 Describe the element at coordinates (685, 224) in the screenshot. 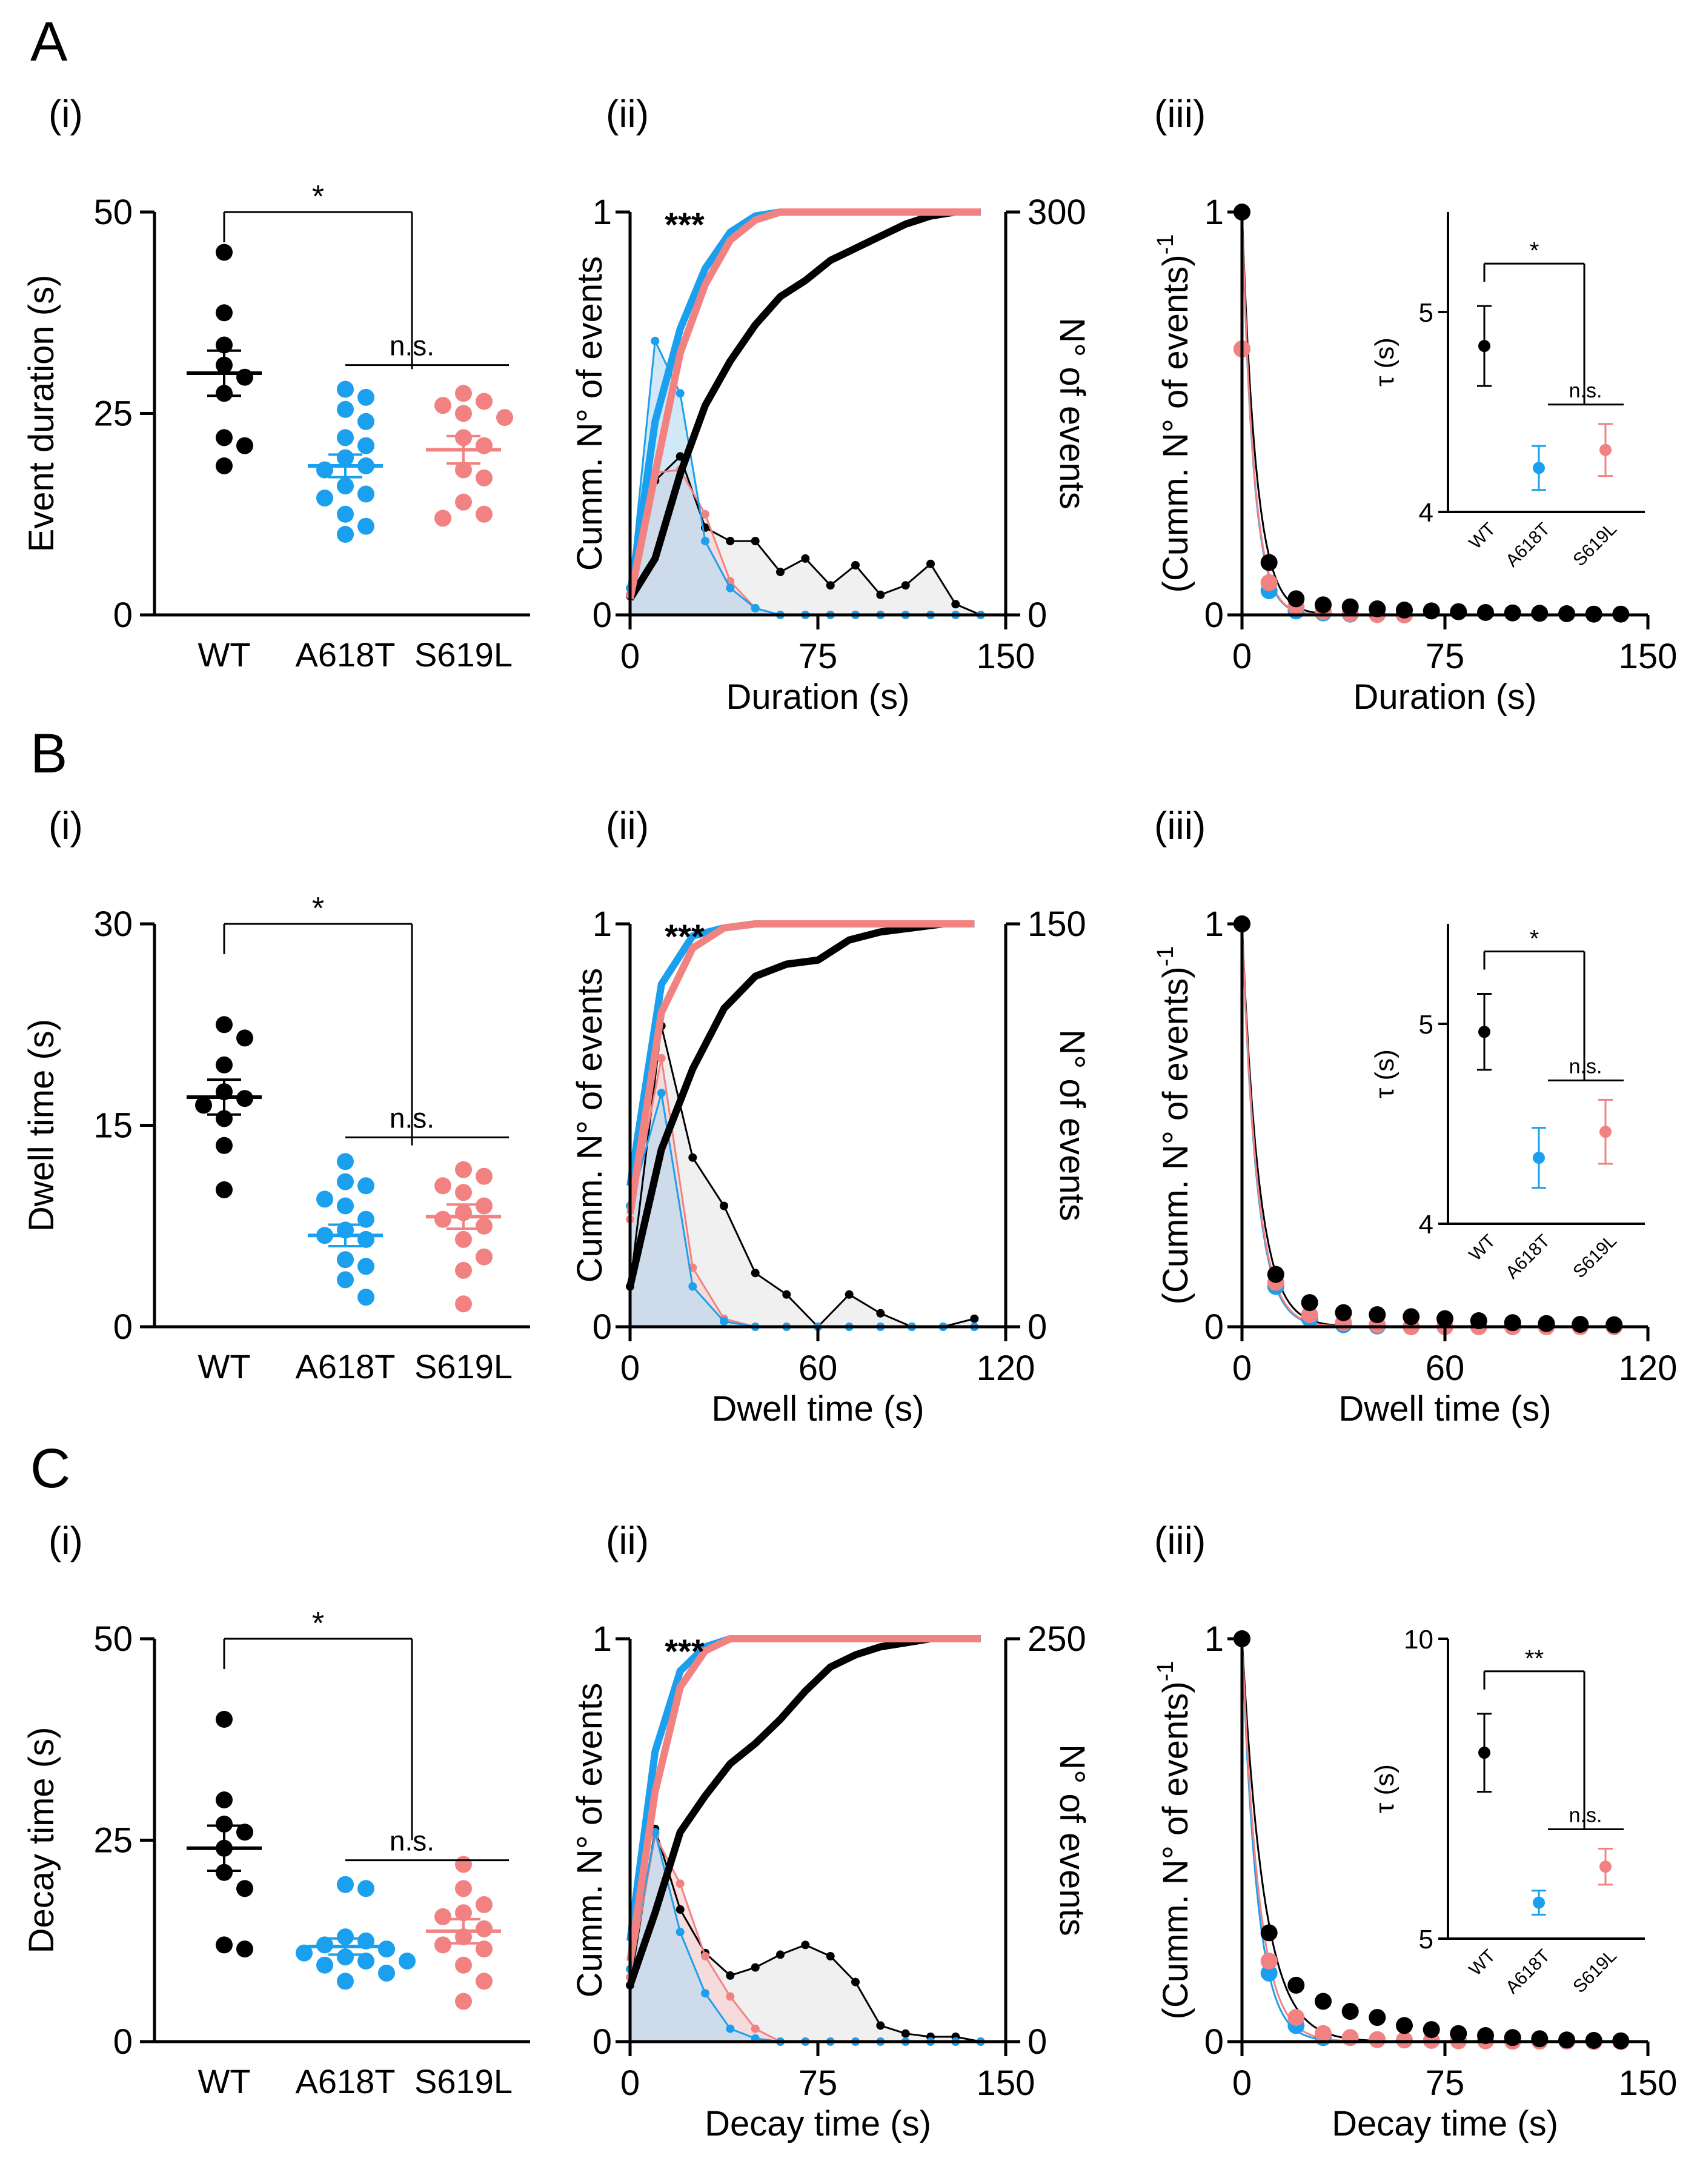

I see `significance-label: ***` at that location.